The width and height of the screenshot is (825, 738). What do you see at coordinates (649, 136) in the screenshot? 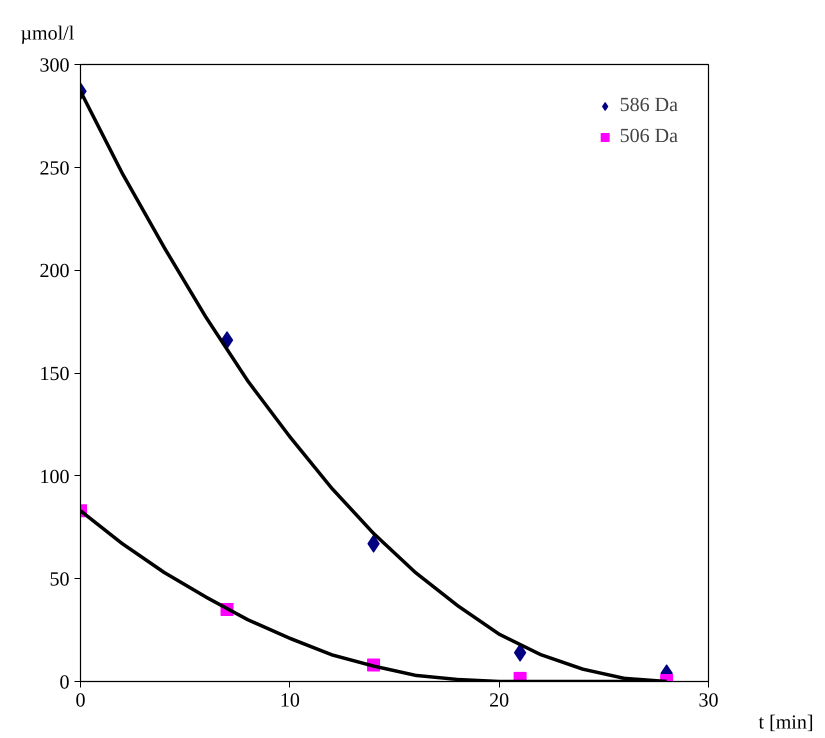
I see `legend-label: 506 Da` at bounding box center [649, 136].